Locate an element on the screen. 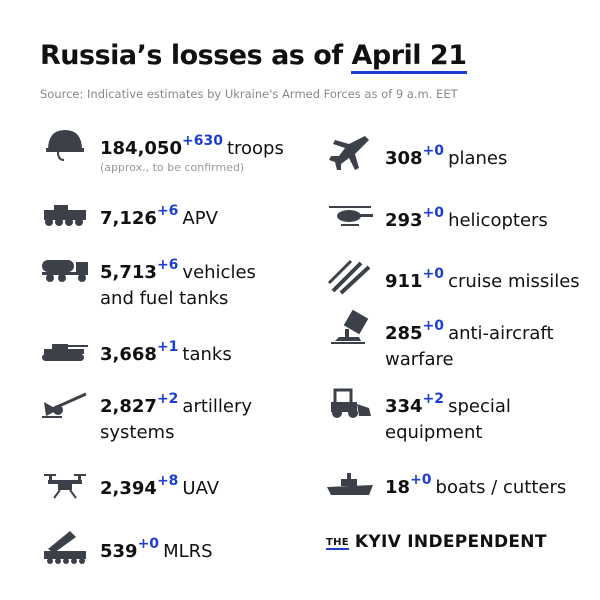 This screenshot has width=600, height=600. stat-value: 293 is located at coordinates (404, 220).